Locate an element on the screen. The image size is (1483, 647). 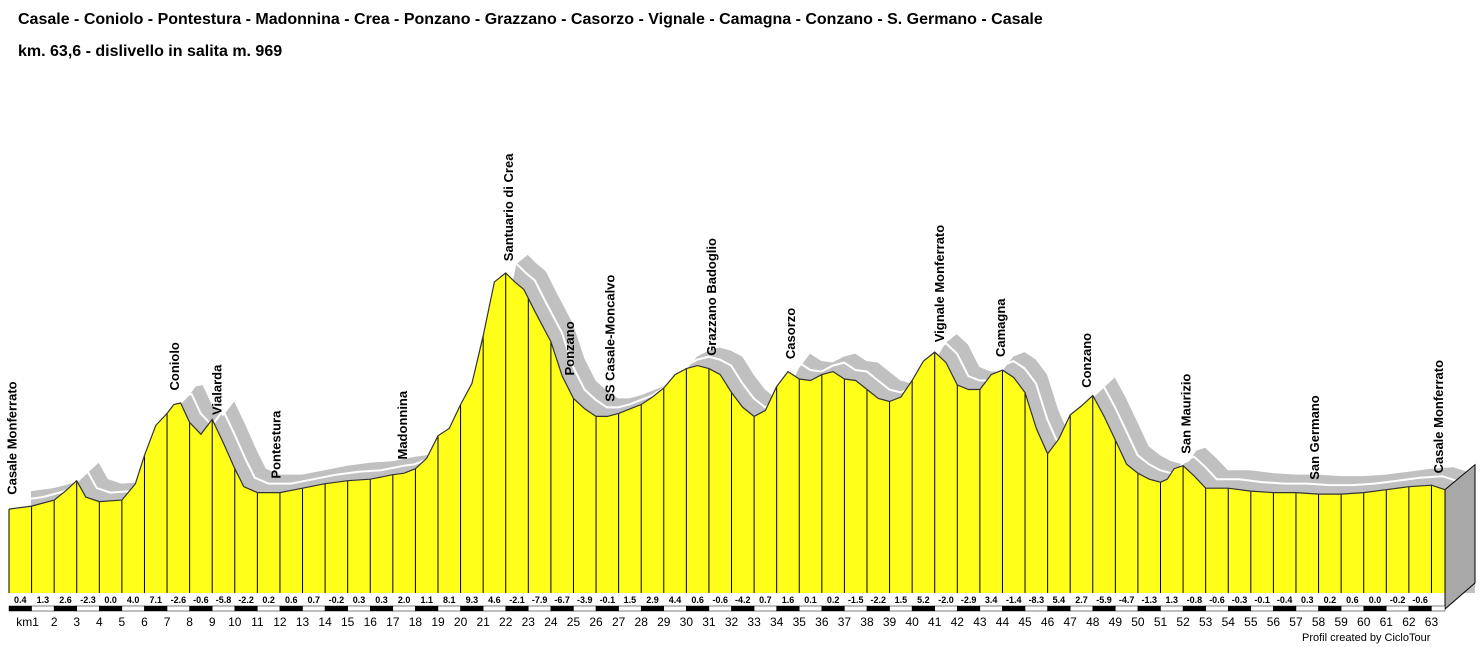
gradient-label: 0.0 is located at coordinates (110, 600).